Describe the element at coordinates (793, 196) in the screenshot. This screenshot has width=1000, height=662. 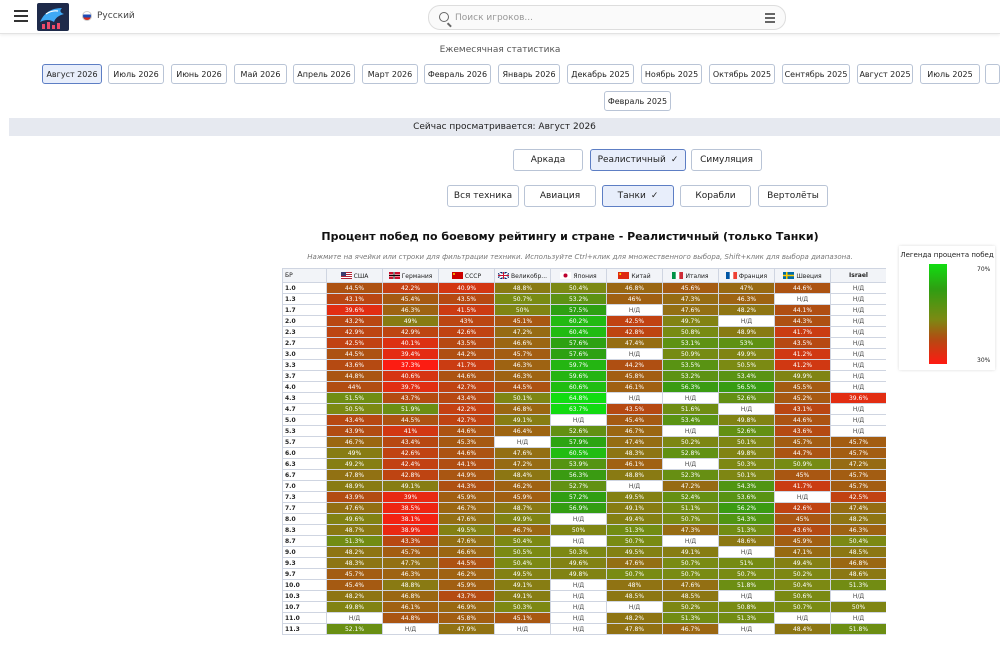
I see `vehicle-type-button: Вертолёты` at that location.